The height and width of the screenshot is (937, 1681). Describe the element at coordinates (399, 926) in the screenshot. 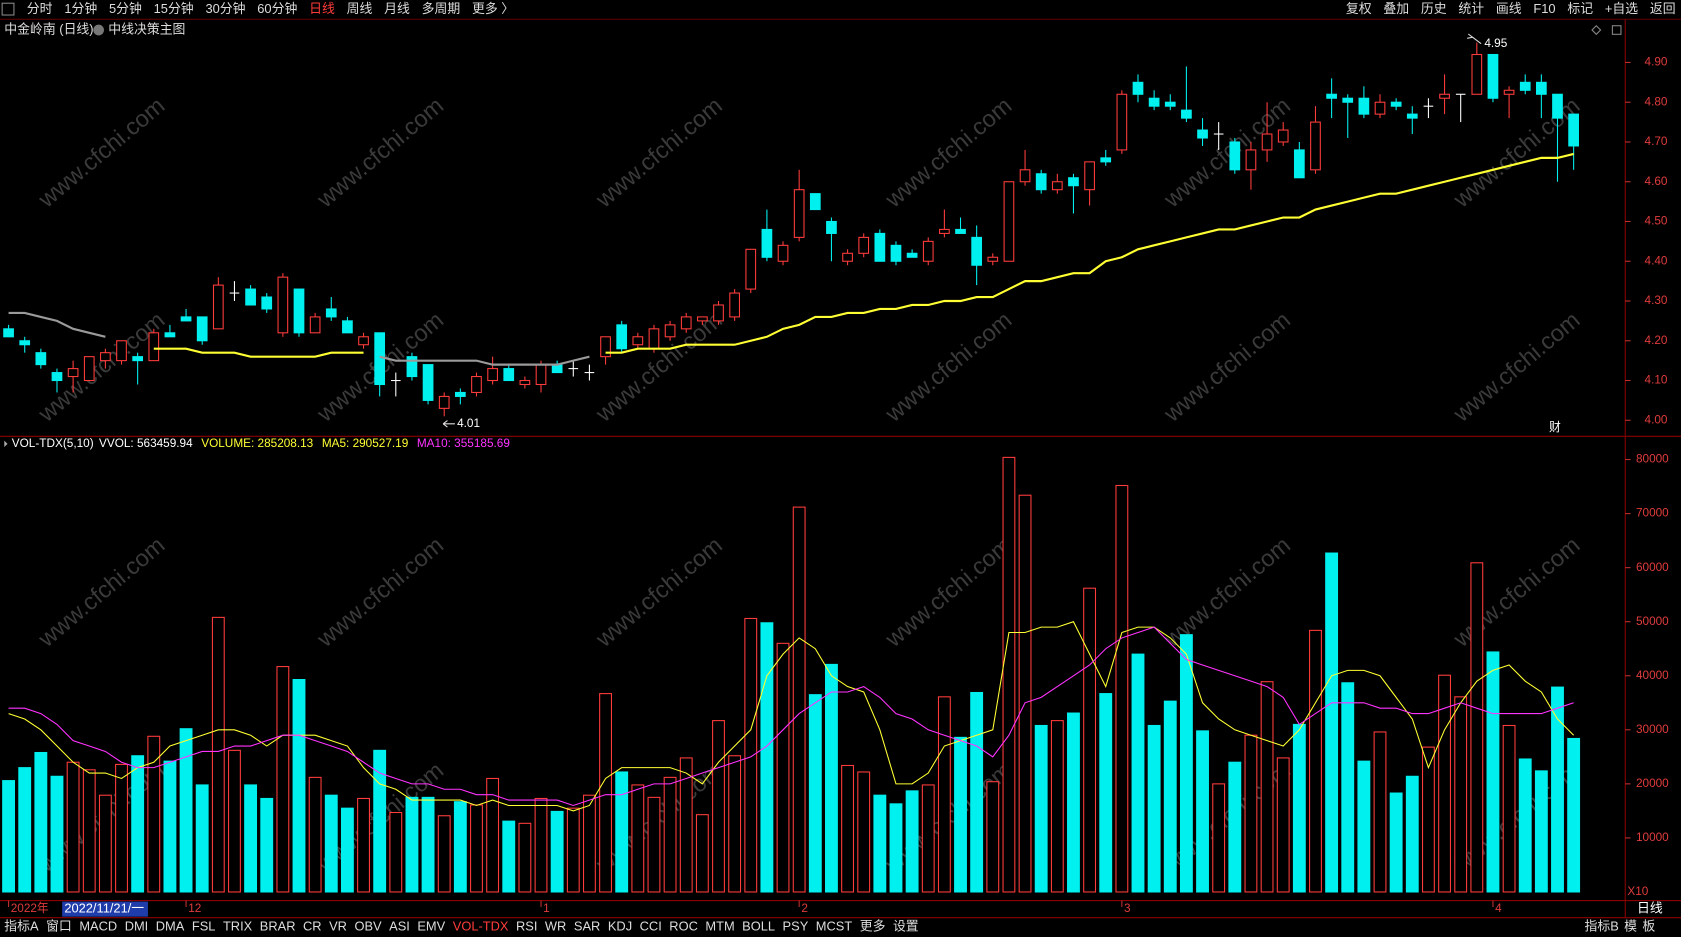

I see `indicator-tab: ASI` at that location.